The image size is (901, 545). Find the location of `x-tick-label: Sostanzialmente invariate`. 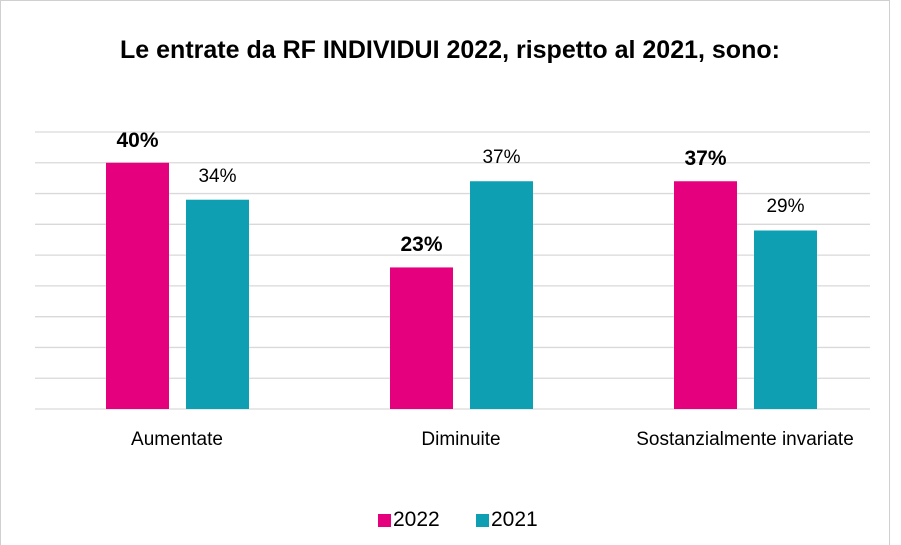

x-tick-label: Sostanzialmente invariate is located at coordinates (745, 439).